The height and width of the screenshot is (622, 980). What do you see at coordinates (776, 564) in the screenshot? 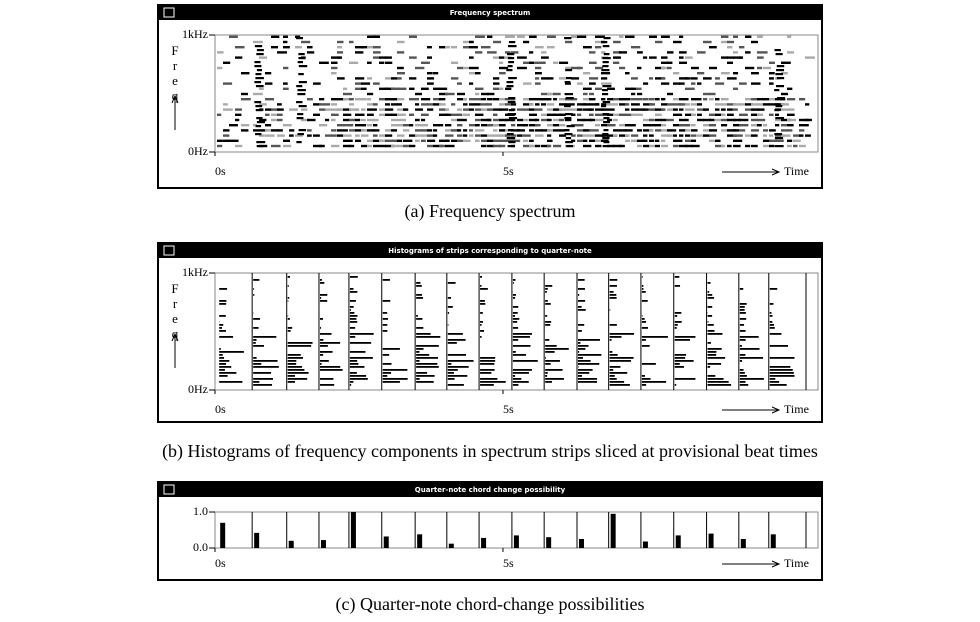
I see `time-arrow-head` at bounding box center [776, 564].